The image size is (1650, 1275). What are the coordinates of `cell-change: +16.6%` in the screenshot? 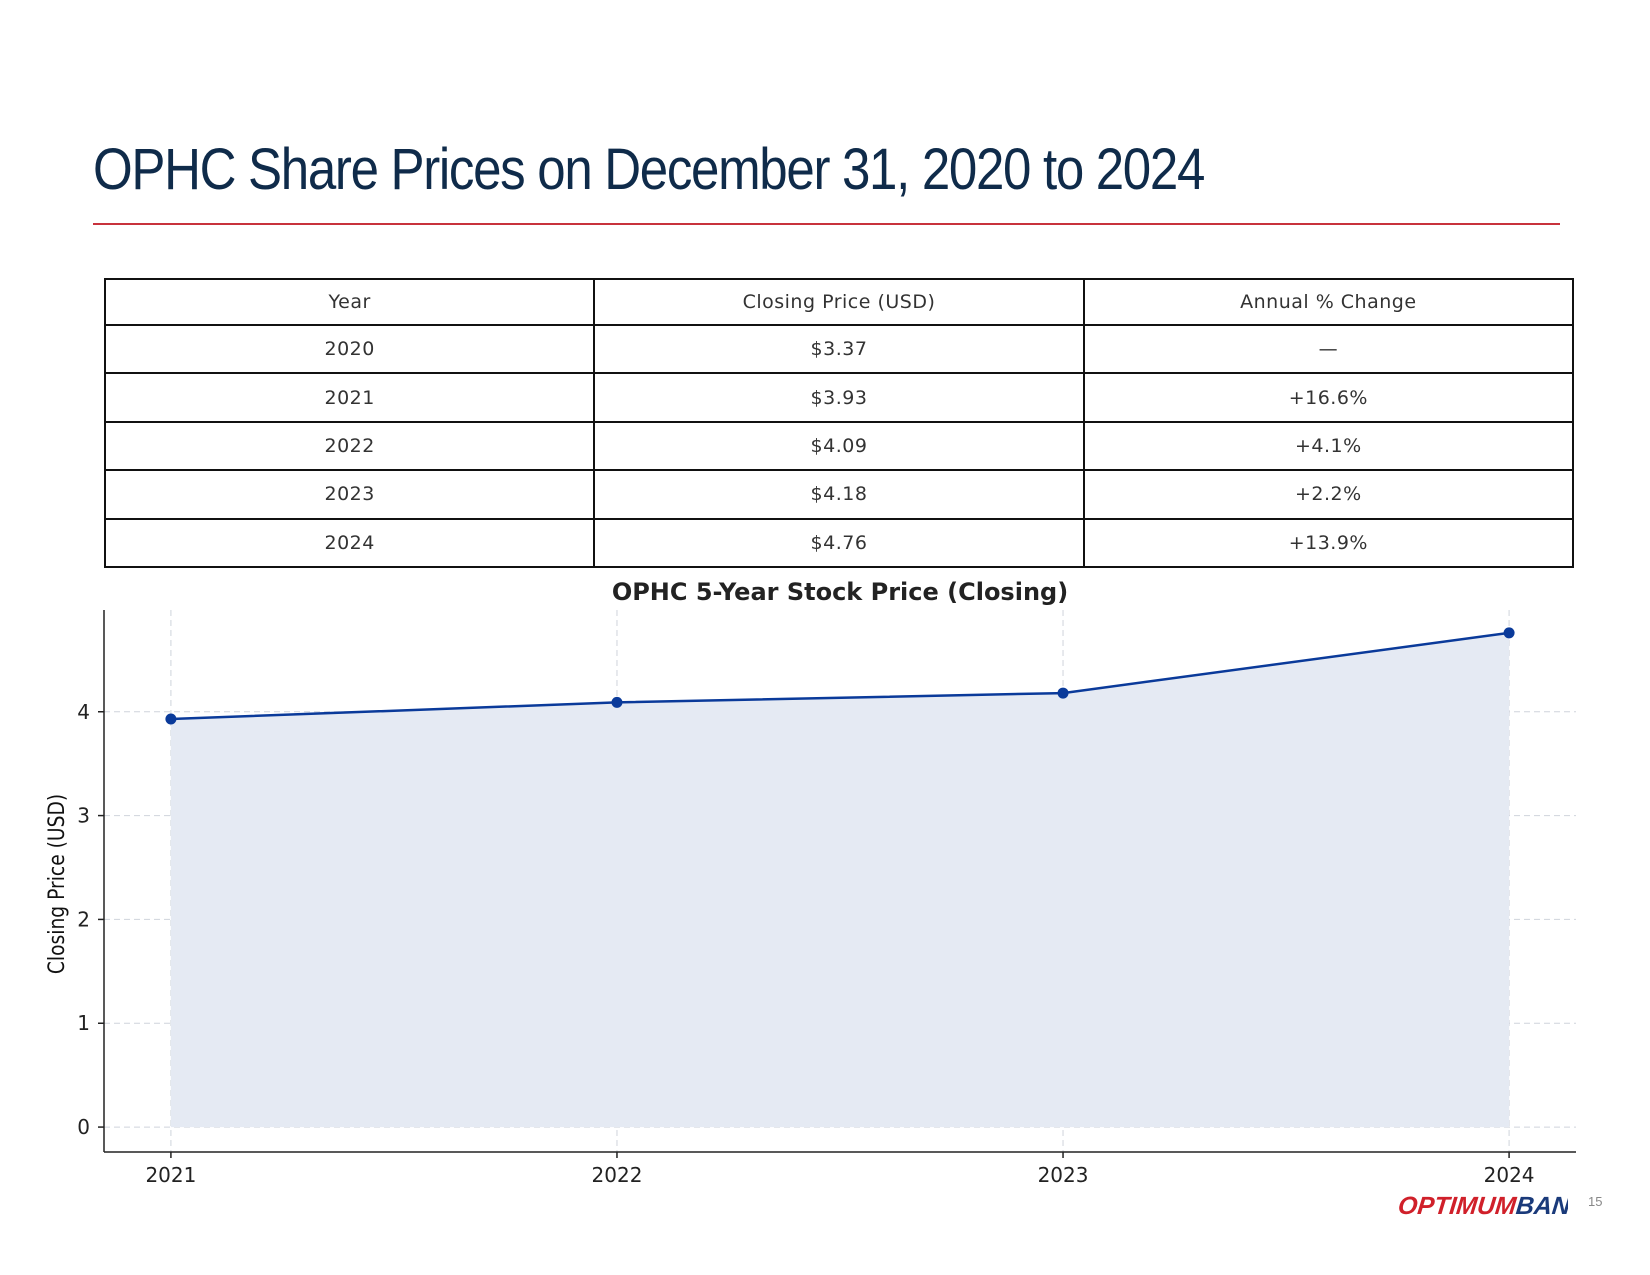 It's located at (1328, 397).